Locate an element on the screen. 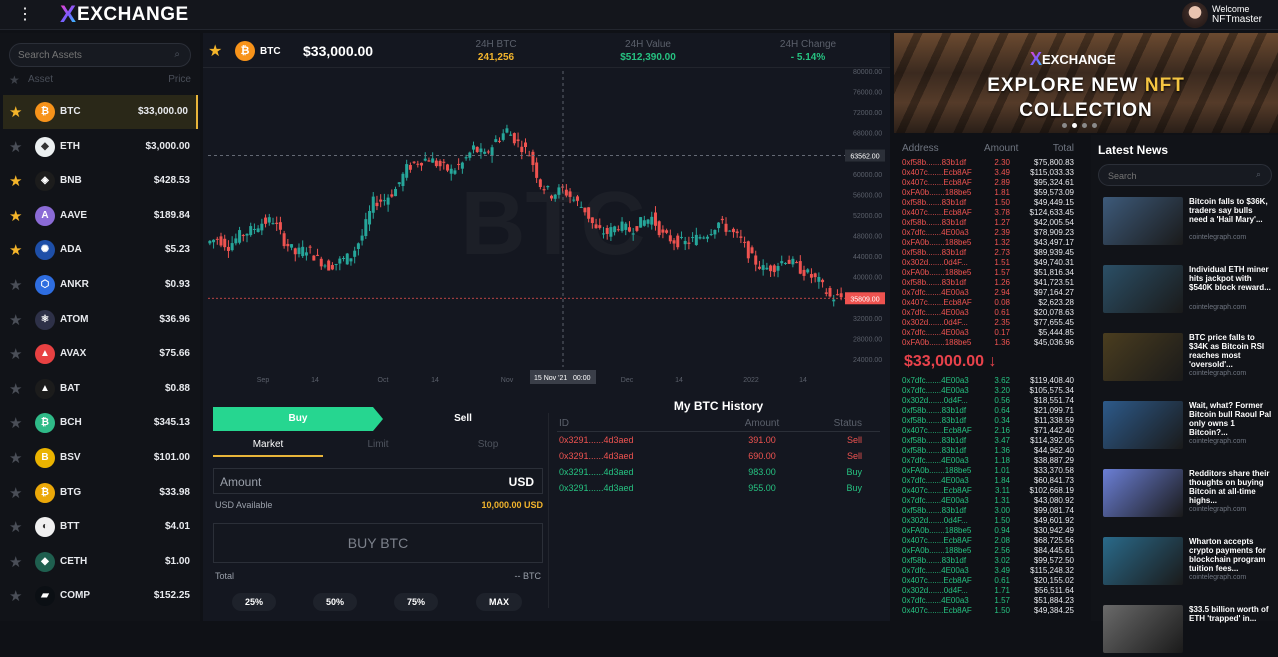 This screenshot has height=657, width=1278. orderbook-bid-row: 0xf58b.......83b1df 1.36 $44,962.40 is located at coordinates (988, 451).